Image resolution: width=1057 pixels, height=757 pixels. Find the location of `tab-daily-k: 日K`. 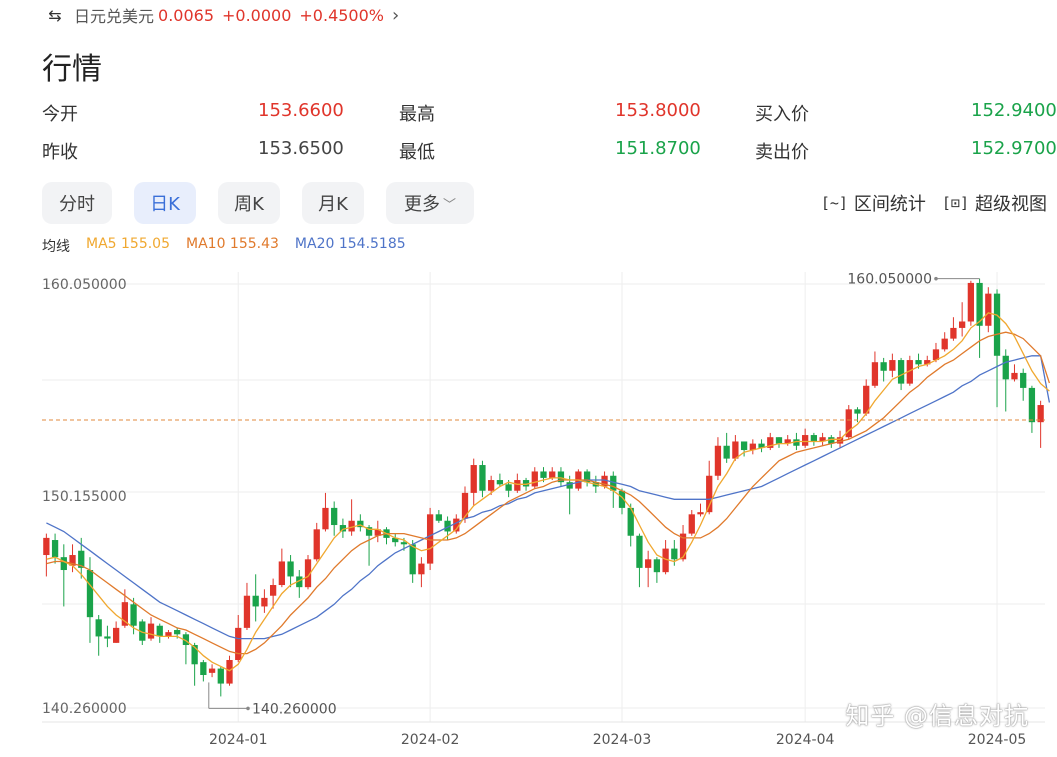

tab-daily-k: 日K is located at coordinates (165, 203).